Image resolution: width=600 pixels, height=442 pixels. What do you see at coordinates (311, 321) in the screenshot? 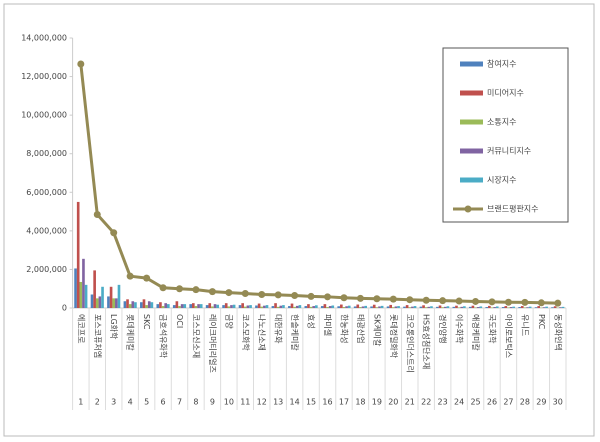
I see `x-tick-label: 효성` at bounding box center [311, 321].